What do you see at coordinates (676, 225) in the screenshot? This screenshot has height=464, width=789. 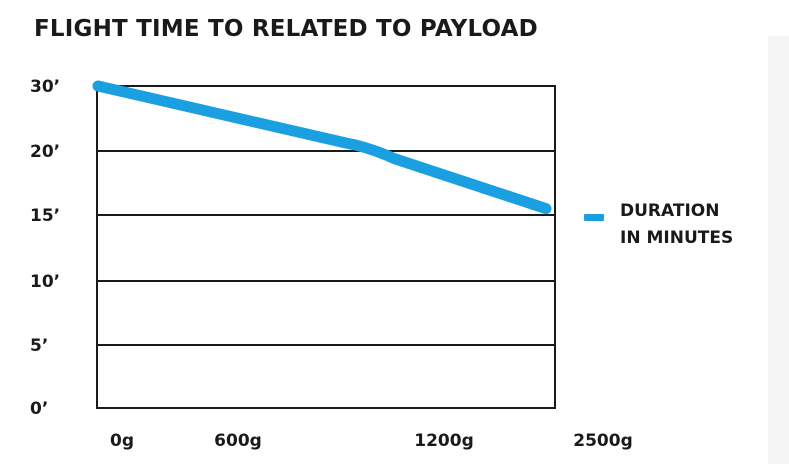 I see `legend-label: DURATION IN MINUTES` at bounding box center [676, 225].